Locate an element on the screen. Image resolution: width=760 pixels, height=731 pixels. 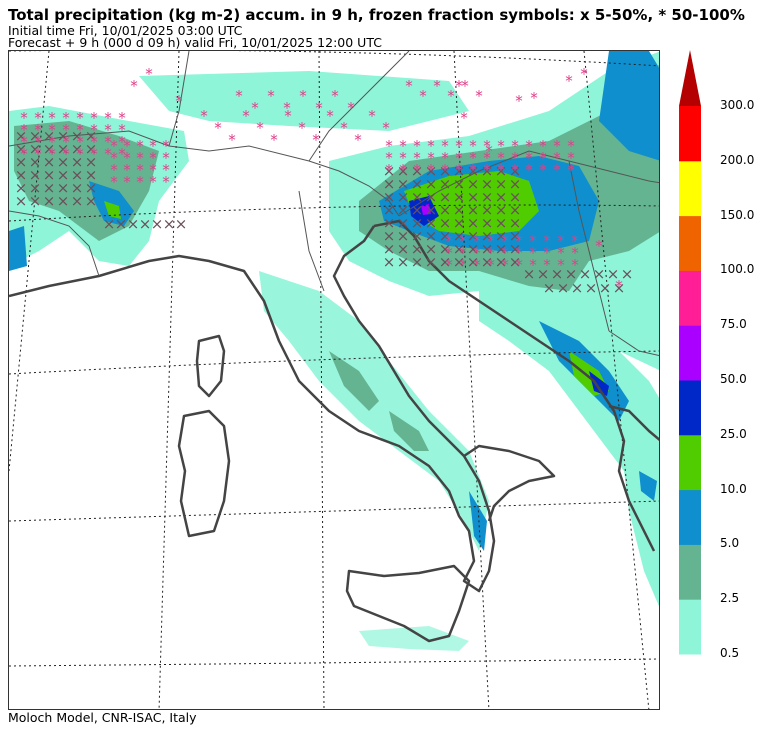
legend-tick-label: 200.0 is located at coordinates (737, 159).